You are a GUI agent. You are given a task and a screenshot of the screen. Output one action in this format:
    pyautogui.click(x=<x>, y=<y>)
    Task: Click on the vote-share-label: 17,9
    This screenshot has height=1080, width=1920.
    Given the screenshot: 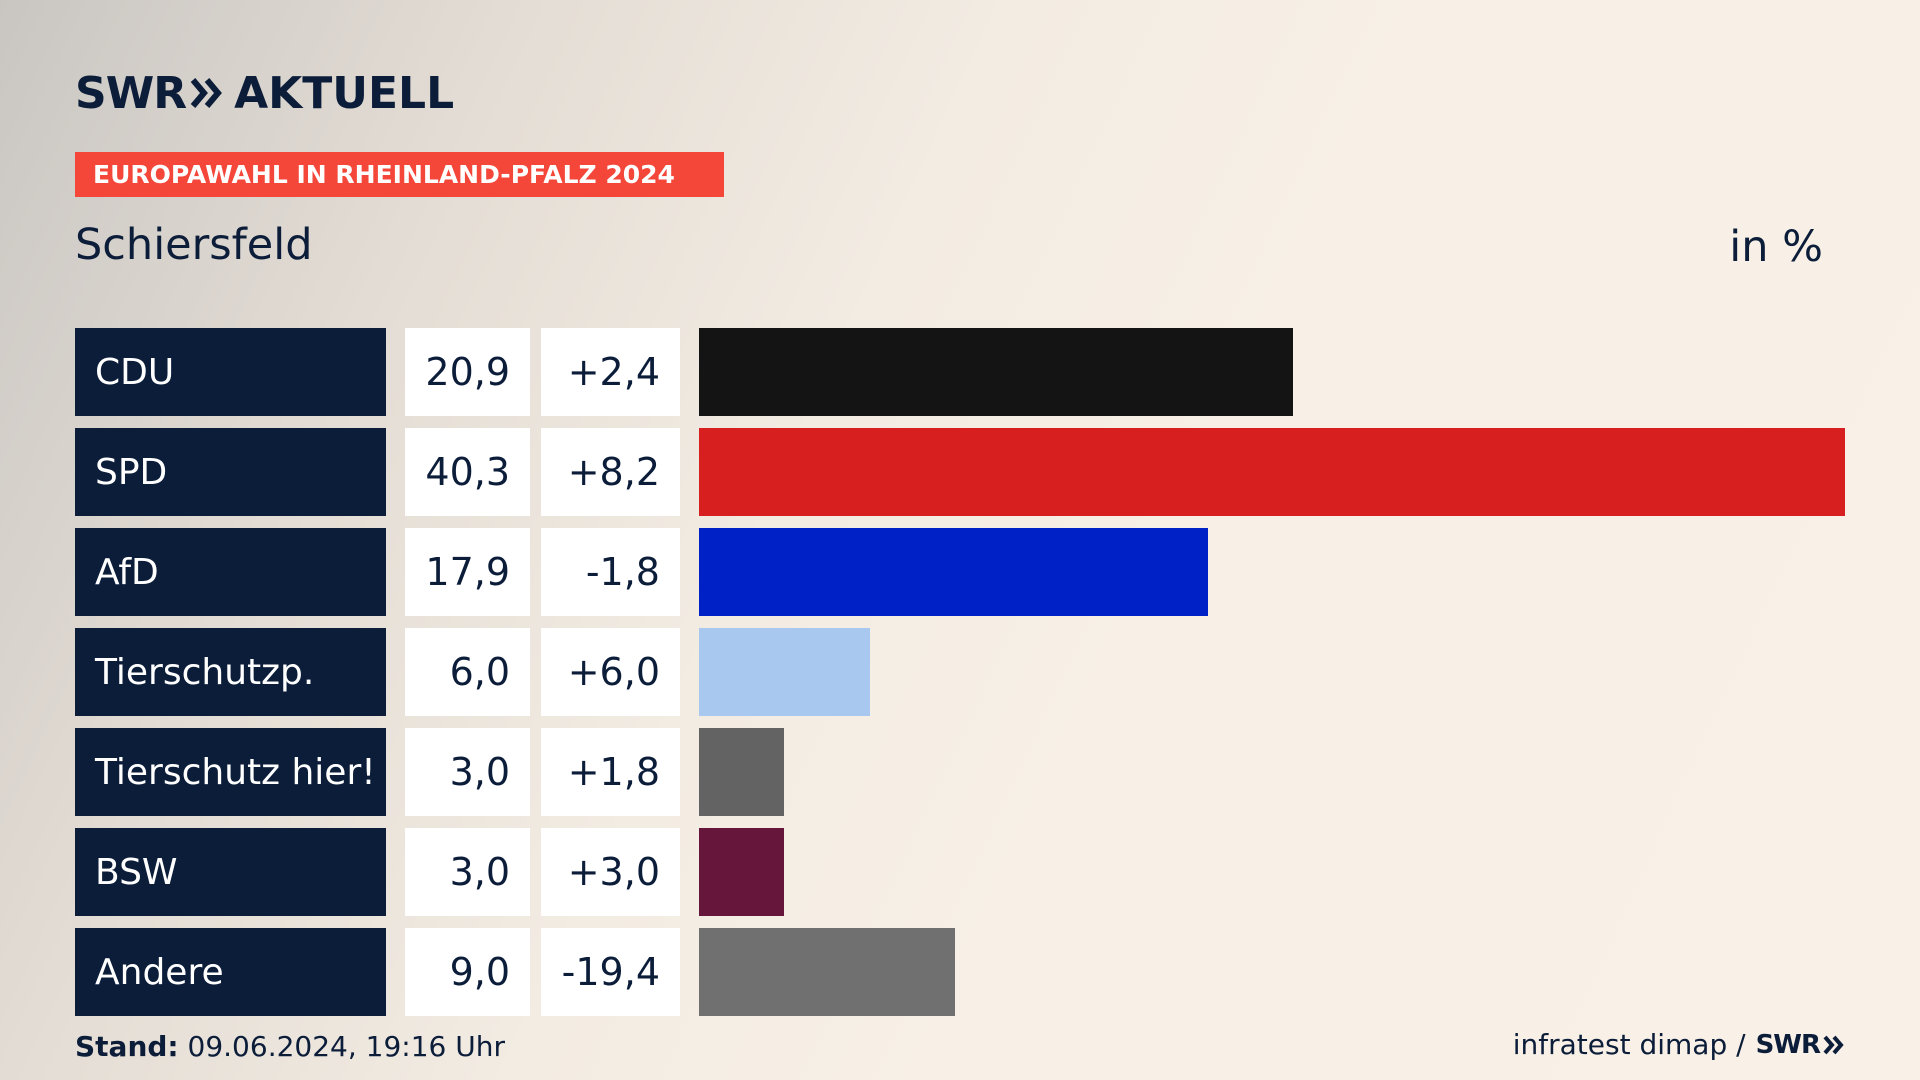 What is the action you would take?
    pyautogui.click(x=467, y=572)
    